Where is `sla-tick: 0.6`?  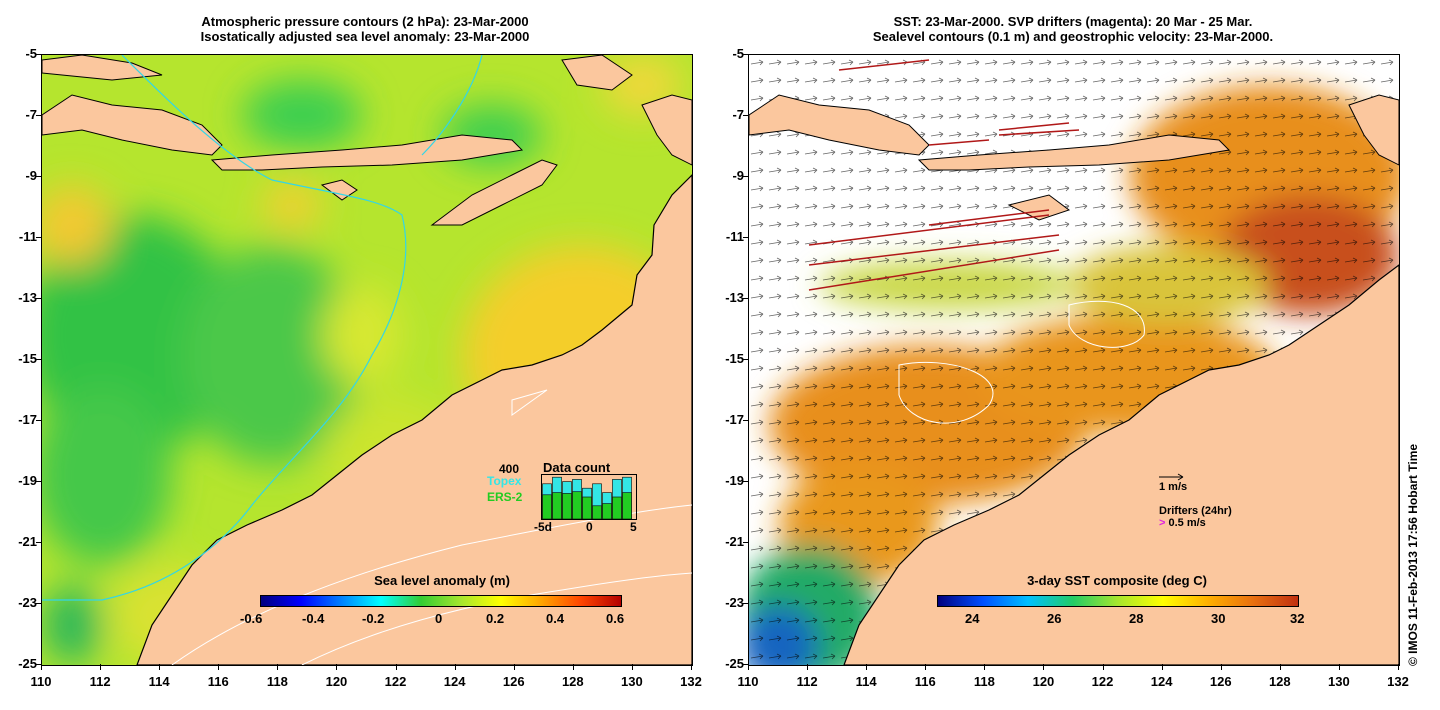
sla-tick: 0.6 is located at coordinates (615, 618).